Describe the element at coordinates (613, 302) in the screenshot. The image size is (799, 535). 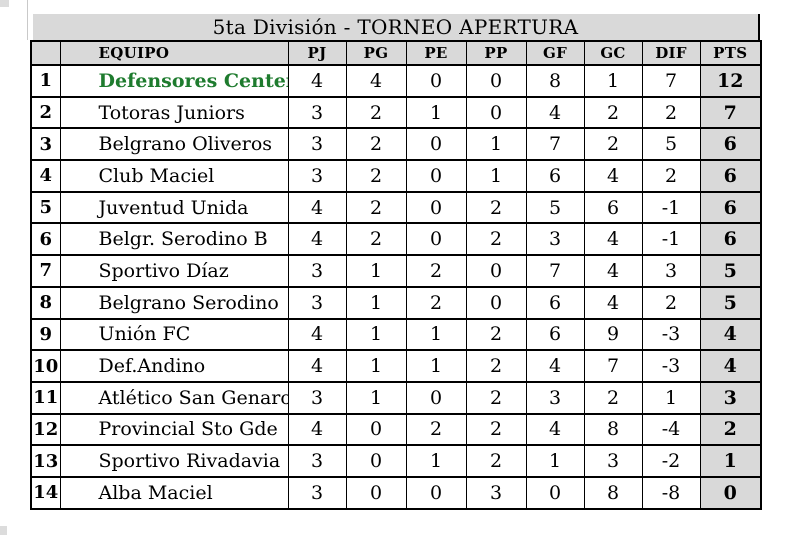
I see `goals-against-cell: 4` at that location.